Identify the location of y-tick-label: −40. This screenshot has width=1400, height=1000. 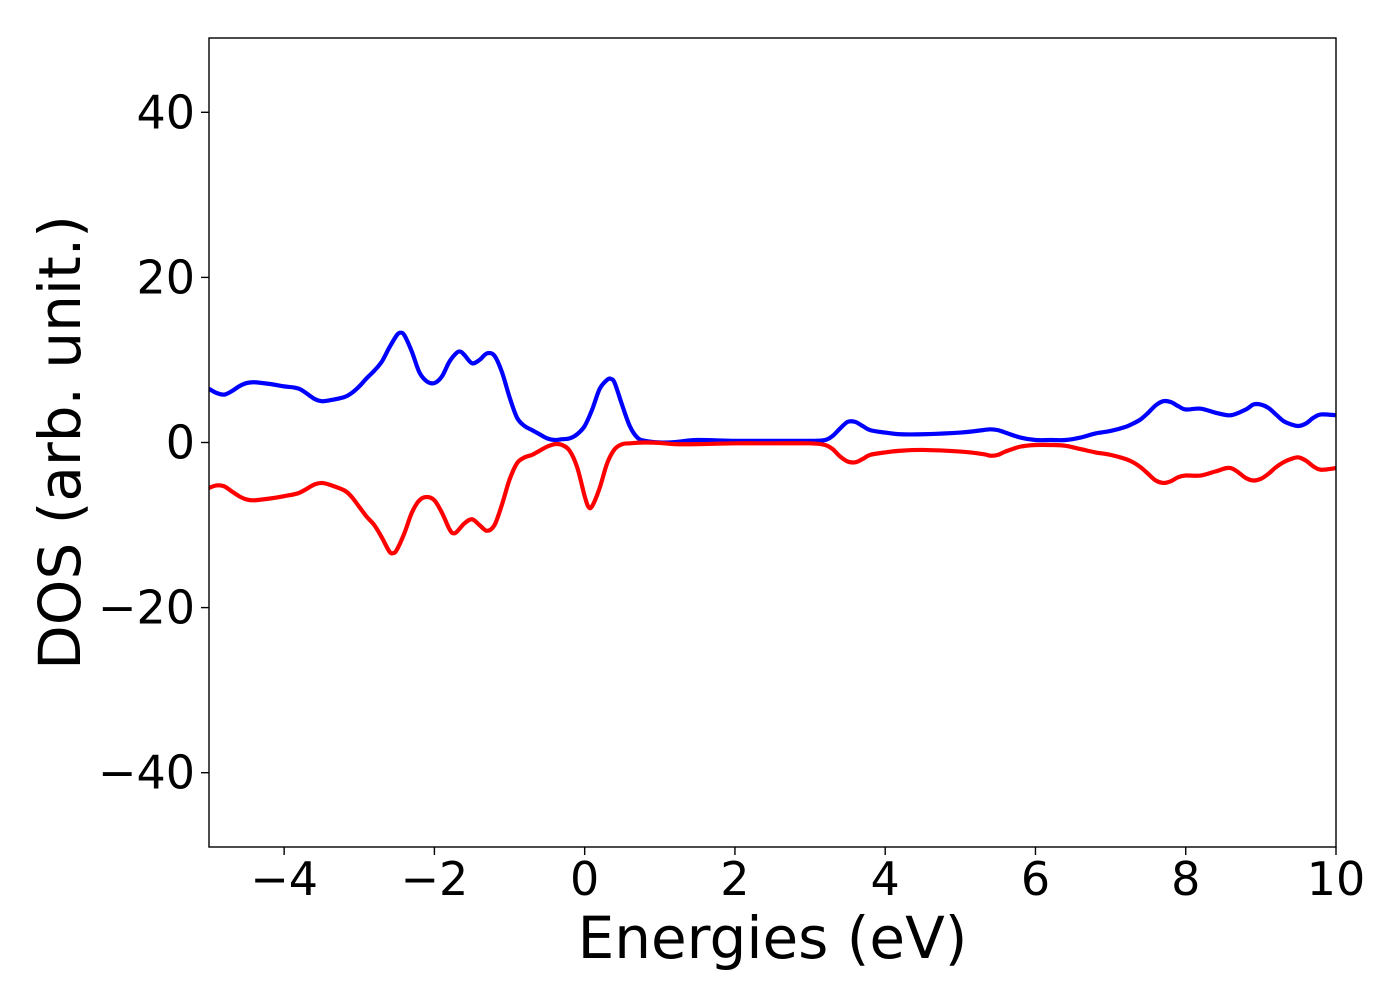
(146, 773).